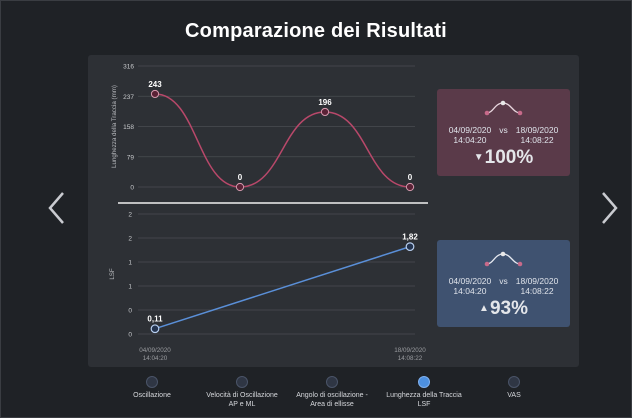  I want to click on card-percent-change: ▲93%, so click(503, 309).